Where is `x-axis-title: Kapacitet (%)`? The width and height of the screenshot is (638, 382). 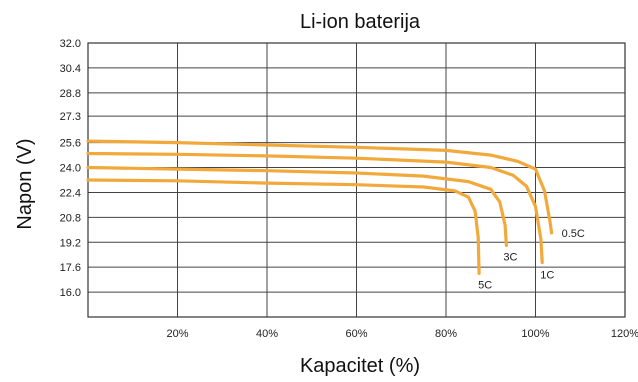 x-axis-title: Kapacitet (%) is located at coordinates (360, 366).